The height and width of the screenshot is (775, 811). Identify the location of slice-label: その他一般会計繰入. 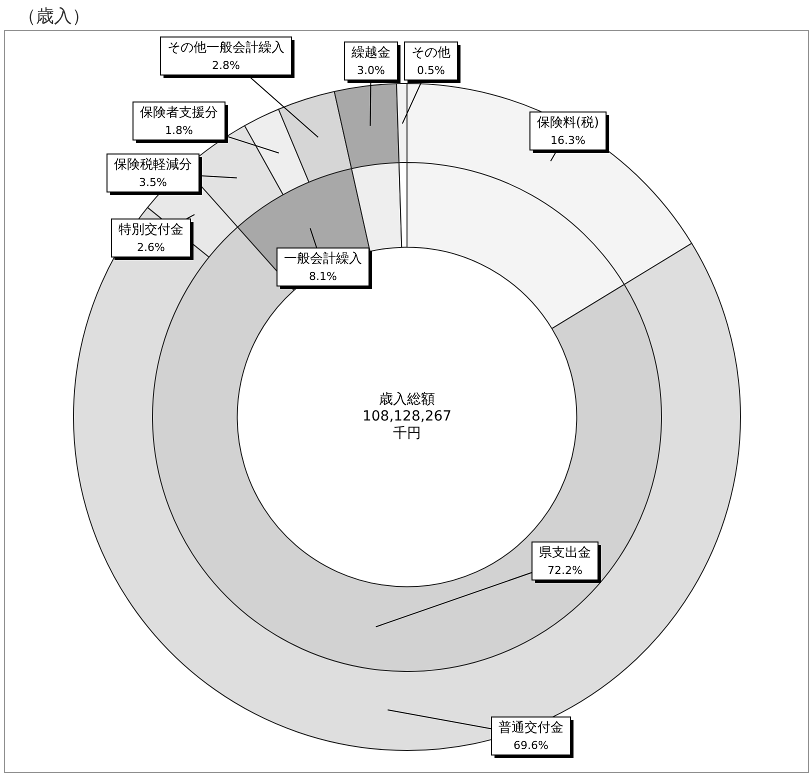
(226, 48).